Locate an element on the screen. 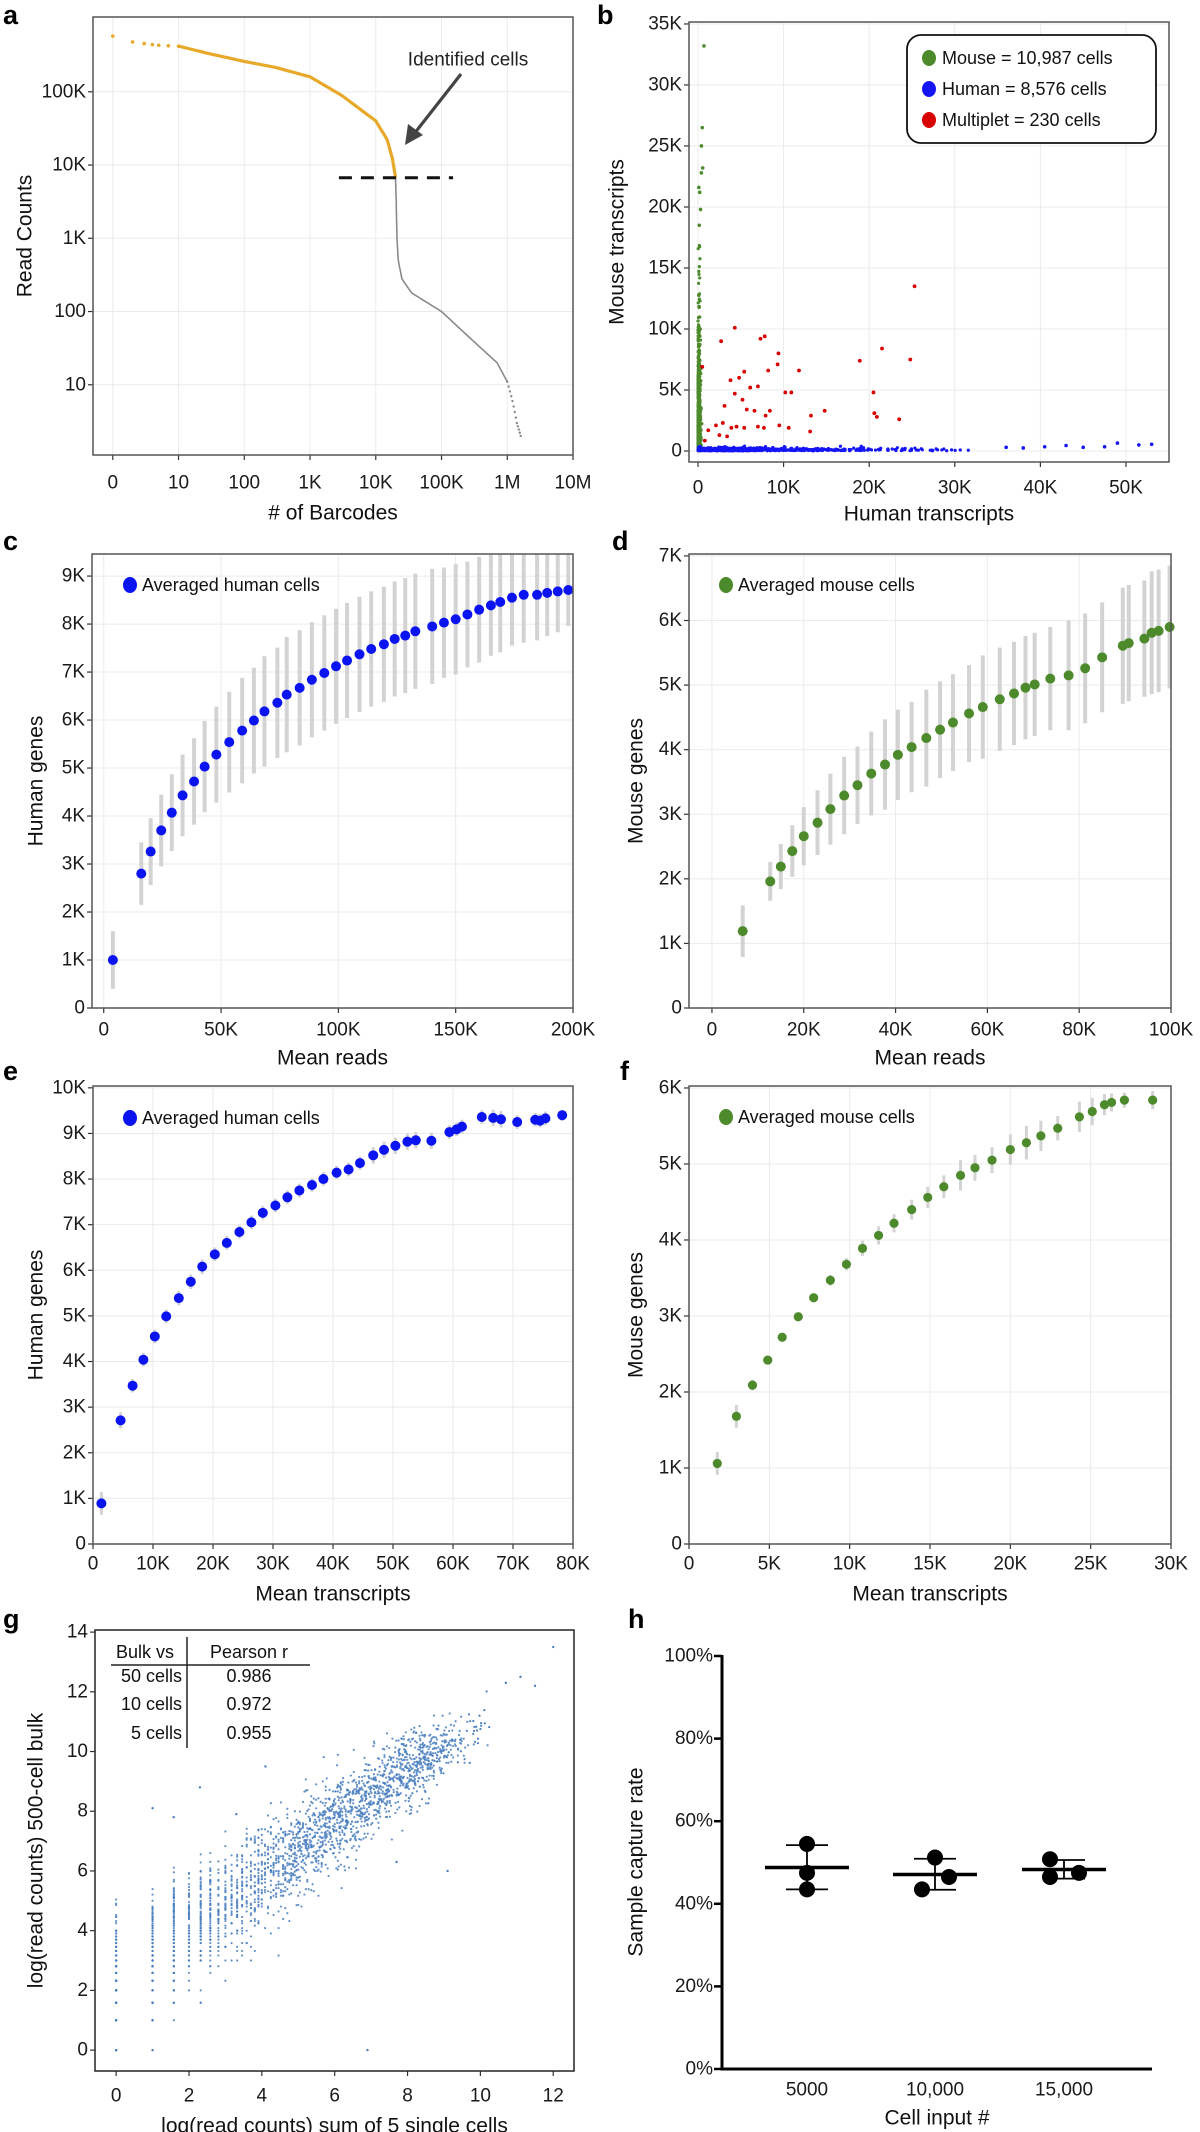 Image resolution: width=1200 pixels, height=2132 pixels. x-axis-title: Mean transcripts is located at coordinates (929, 1594).